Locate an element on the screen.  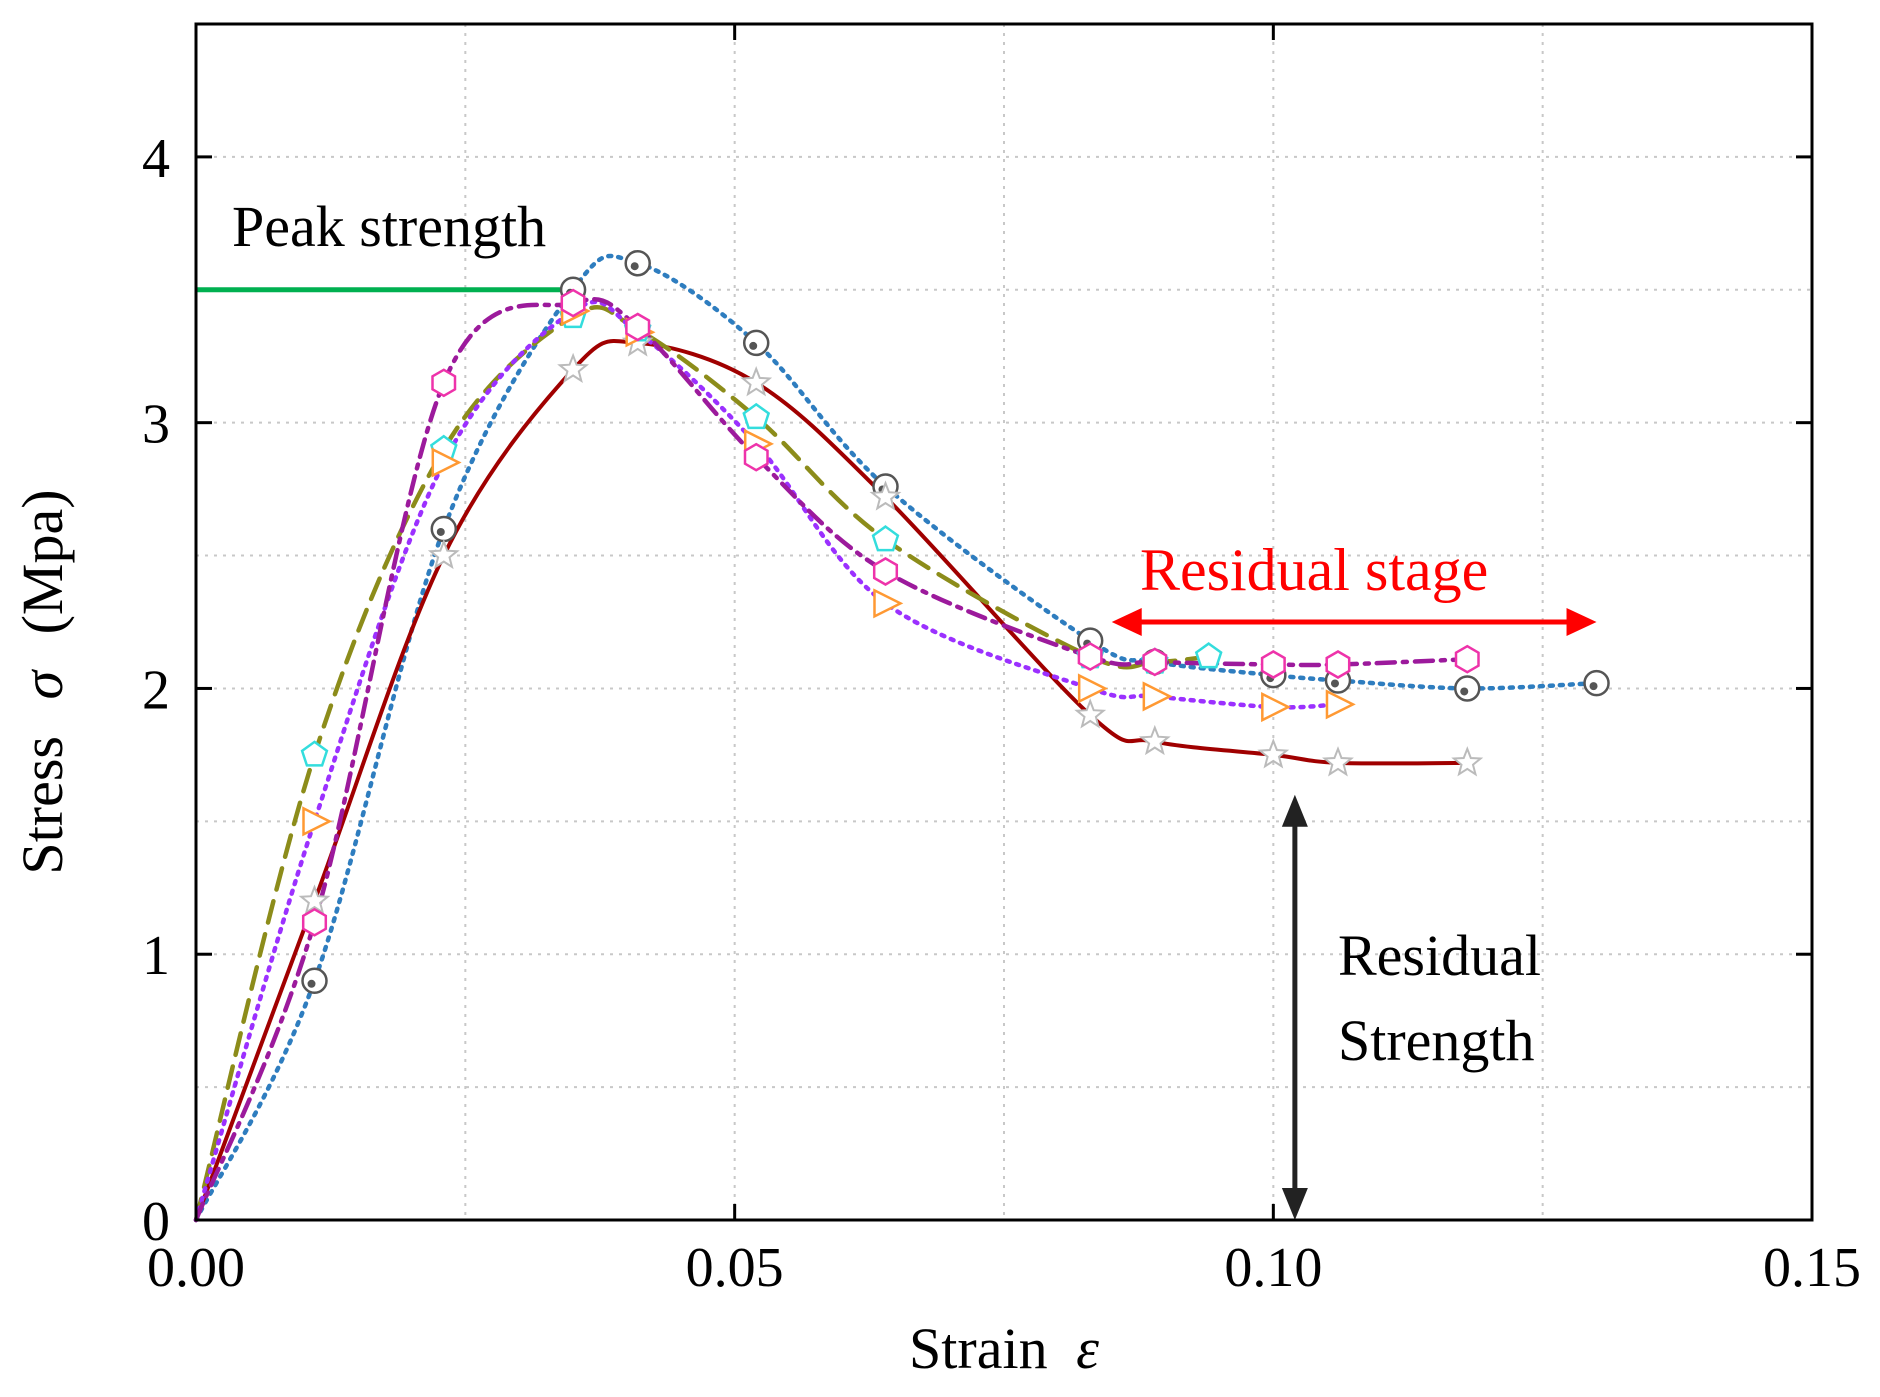
y-axis-symbol: σ is located at coordinates (42, 683).